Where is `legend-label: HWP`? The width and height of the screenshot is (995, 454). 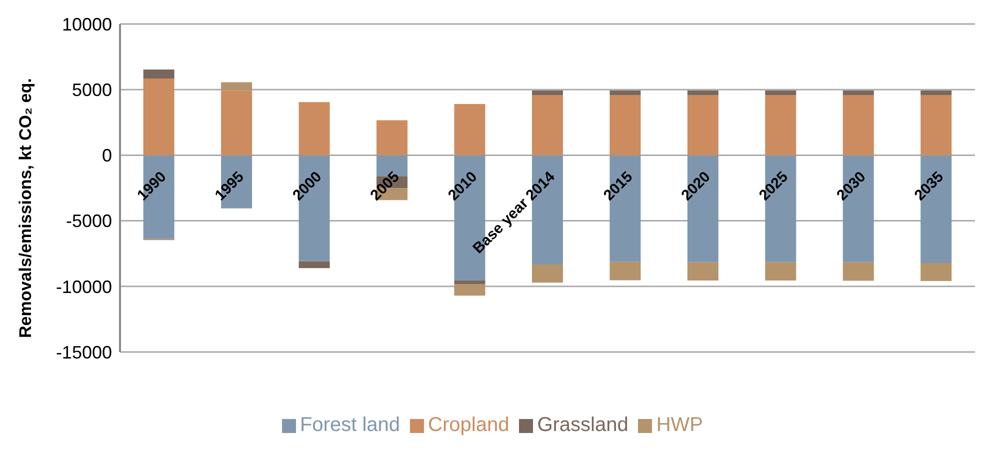
legend-label: HWP is located at coordinates (680, 425).